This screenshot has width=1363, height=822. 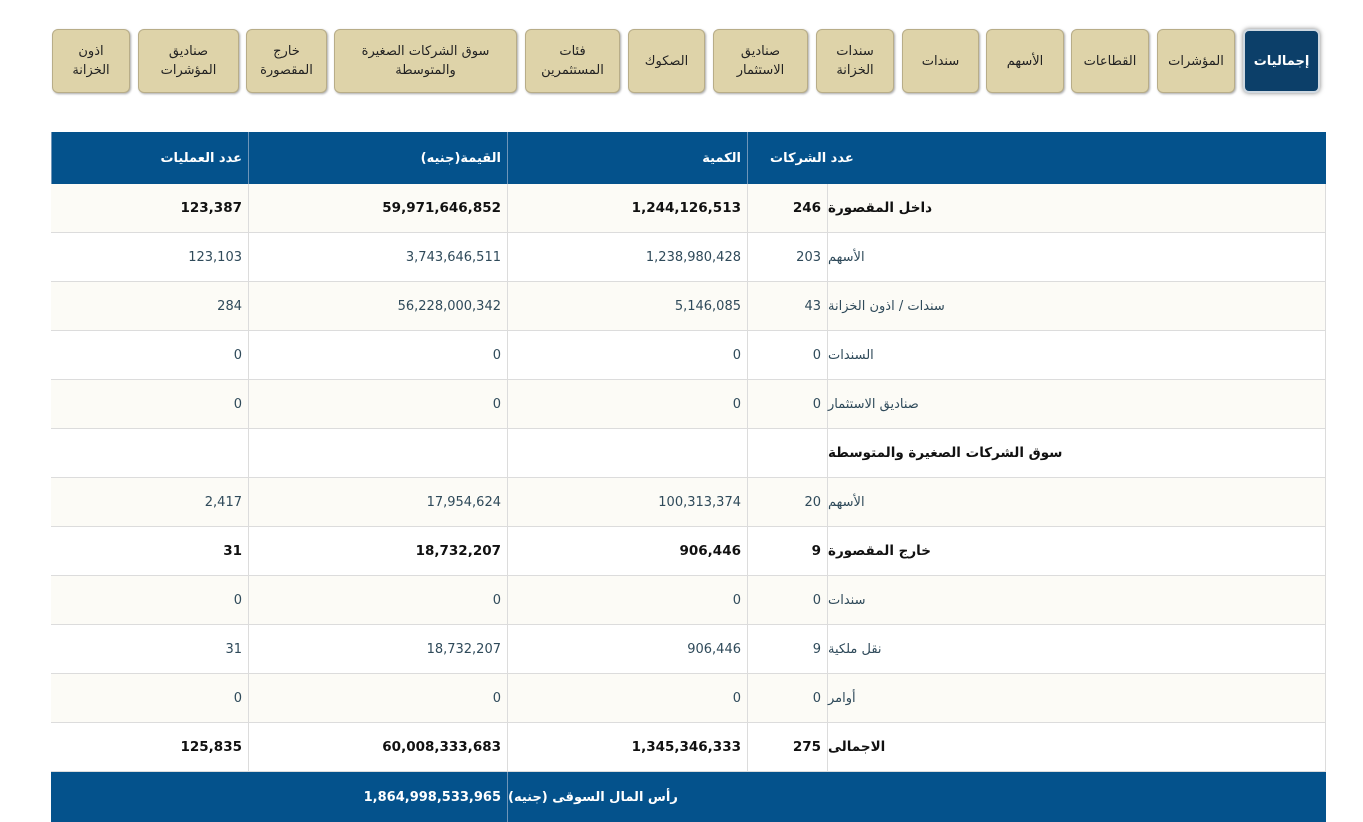 What do you see at coordinates (1036, 158) in the screenshot?
I see `header-count: عدد الشركات` at bounding box center [1036, 158].